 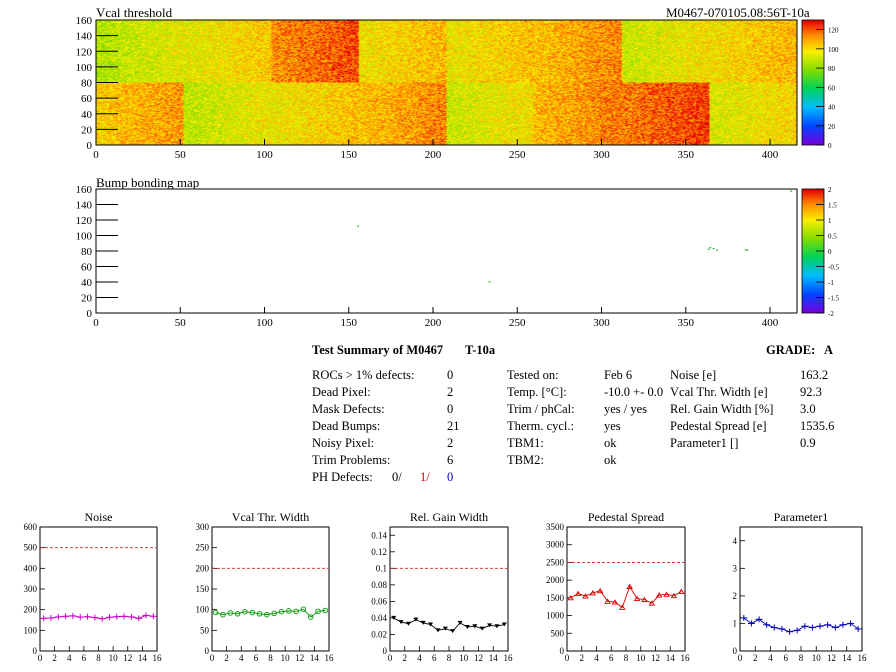 What do you see at coordinates (833, 50) in the screenshot?
I see `palette-tick-label: 100` at bounding box center [833, 50].